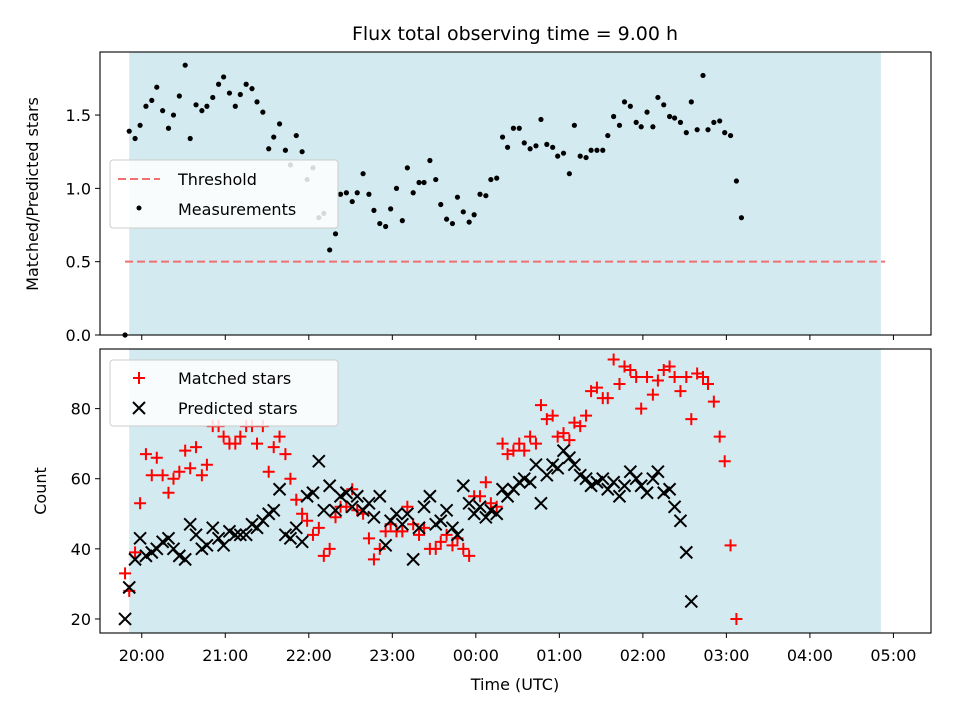 Image resolution: width=960 pixels, height=720 pixels. What do you see at coordinates (234, 378) in the screenshot?
I see `legend-matched-label: Matched stars` at bounding box center [234, 378].